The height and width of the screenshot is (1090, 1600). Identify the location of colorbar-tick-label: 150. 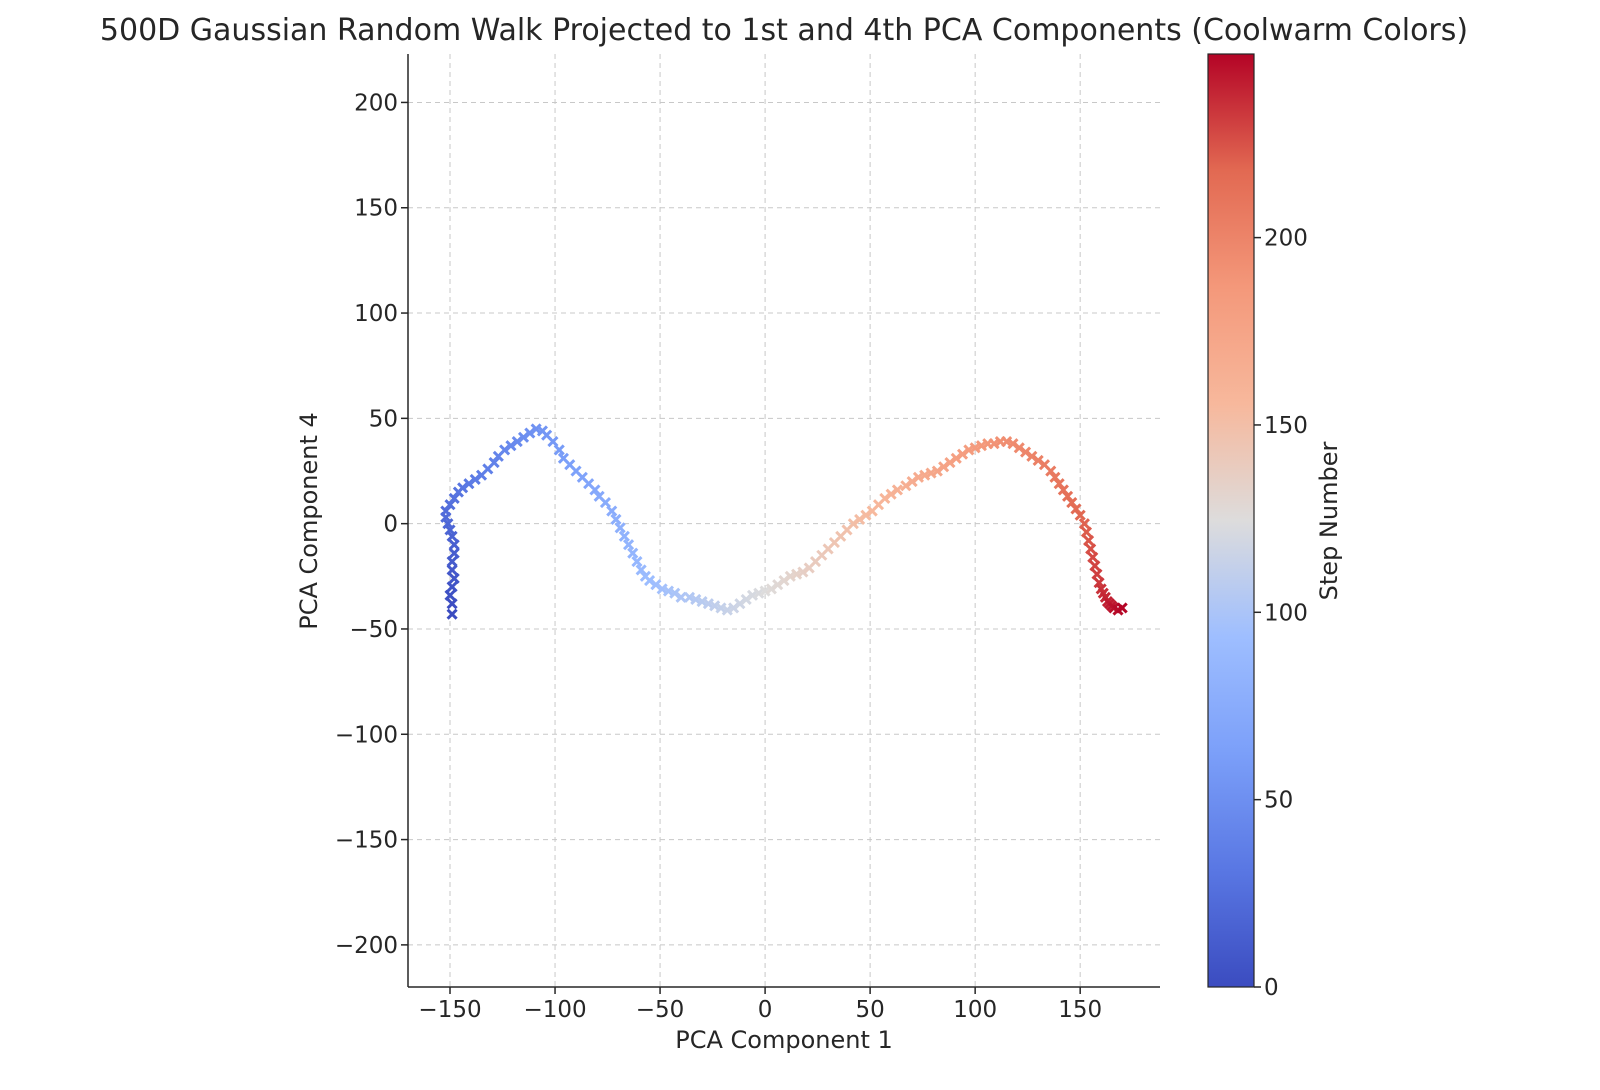
(1286, 426).